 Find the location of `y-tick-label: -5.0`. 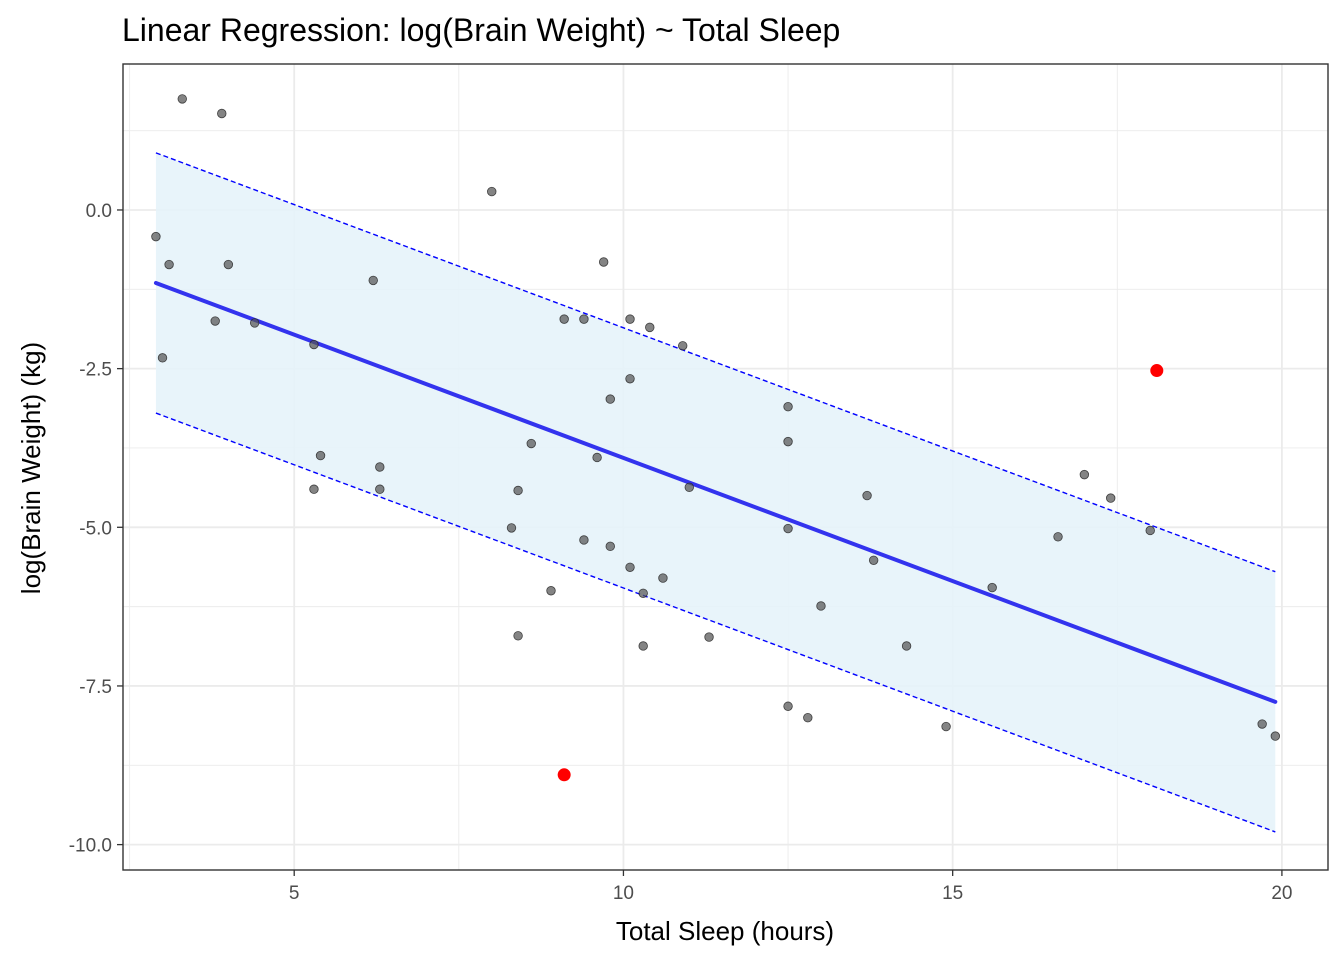

y-tick-label: -5.0 is located at coordinates (95, 528).